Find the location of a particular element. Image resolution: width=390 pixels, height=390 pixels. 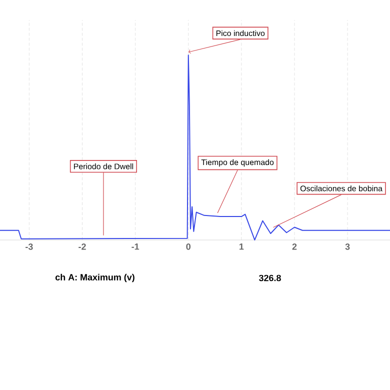

x-tick-label: 3 is located at coordinates (347, 247).